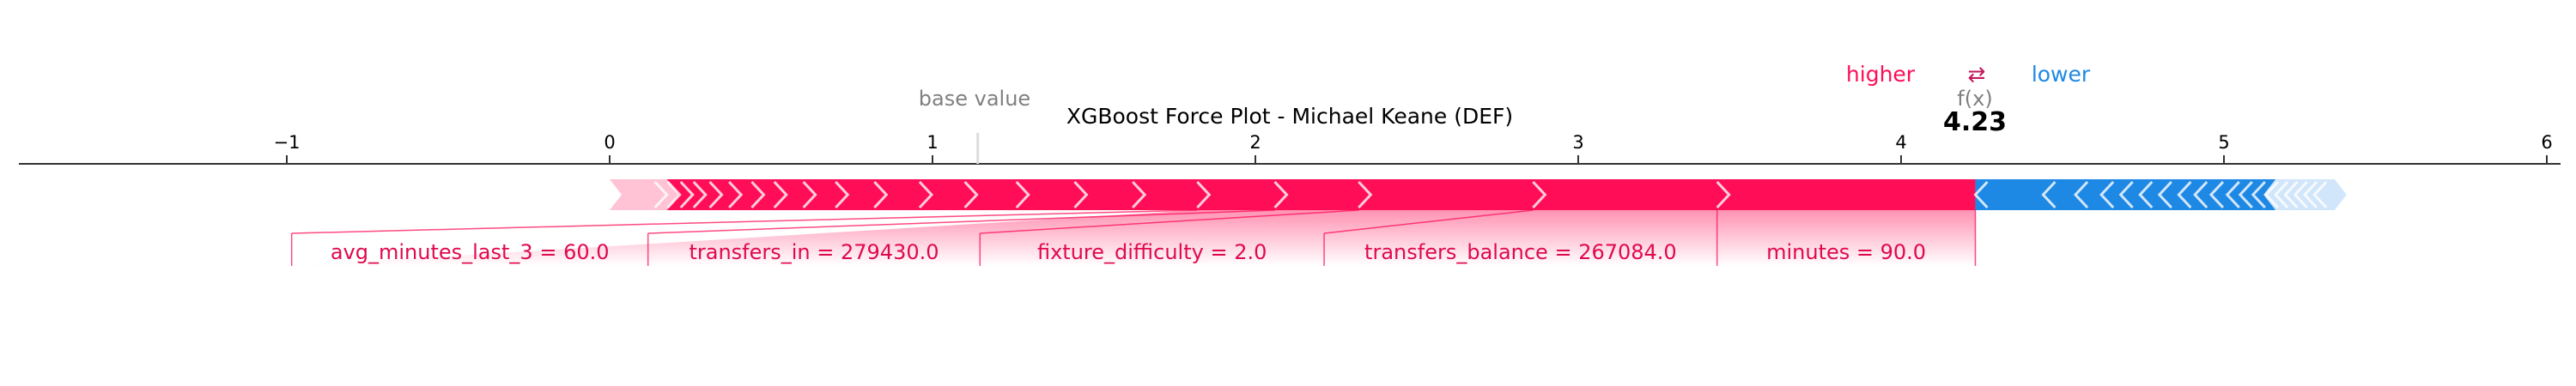  I want to click on negative-force-bar, so click(2160, 194).